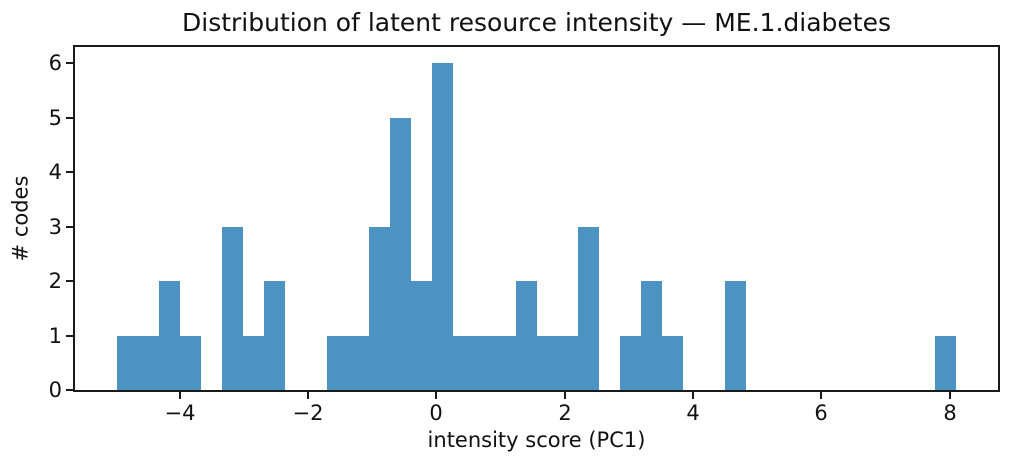 The width and height of the screenshot is (1016, 470). Describe the element at coordinates (950, 413) in the screenshot. I see `x-axis-tick-label: 8` at that location.